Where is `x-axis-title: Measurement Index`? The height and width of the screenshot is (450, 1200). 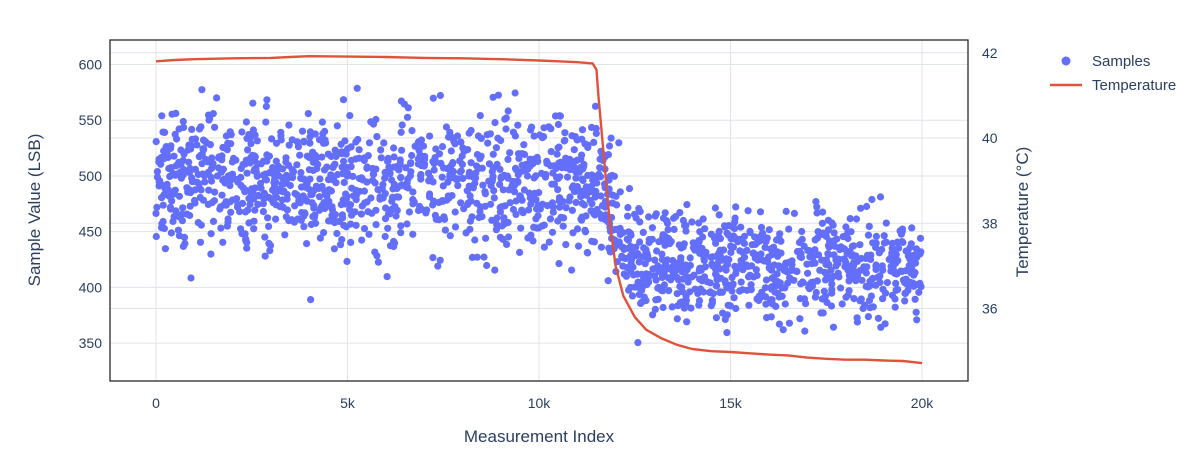
x-axis-title: Measurement Index is located at coordinates (539, 436).